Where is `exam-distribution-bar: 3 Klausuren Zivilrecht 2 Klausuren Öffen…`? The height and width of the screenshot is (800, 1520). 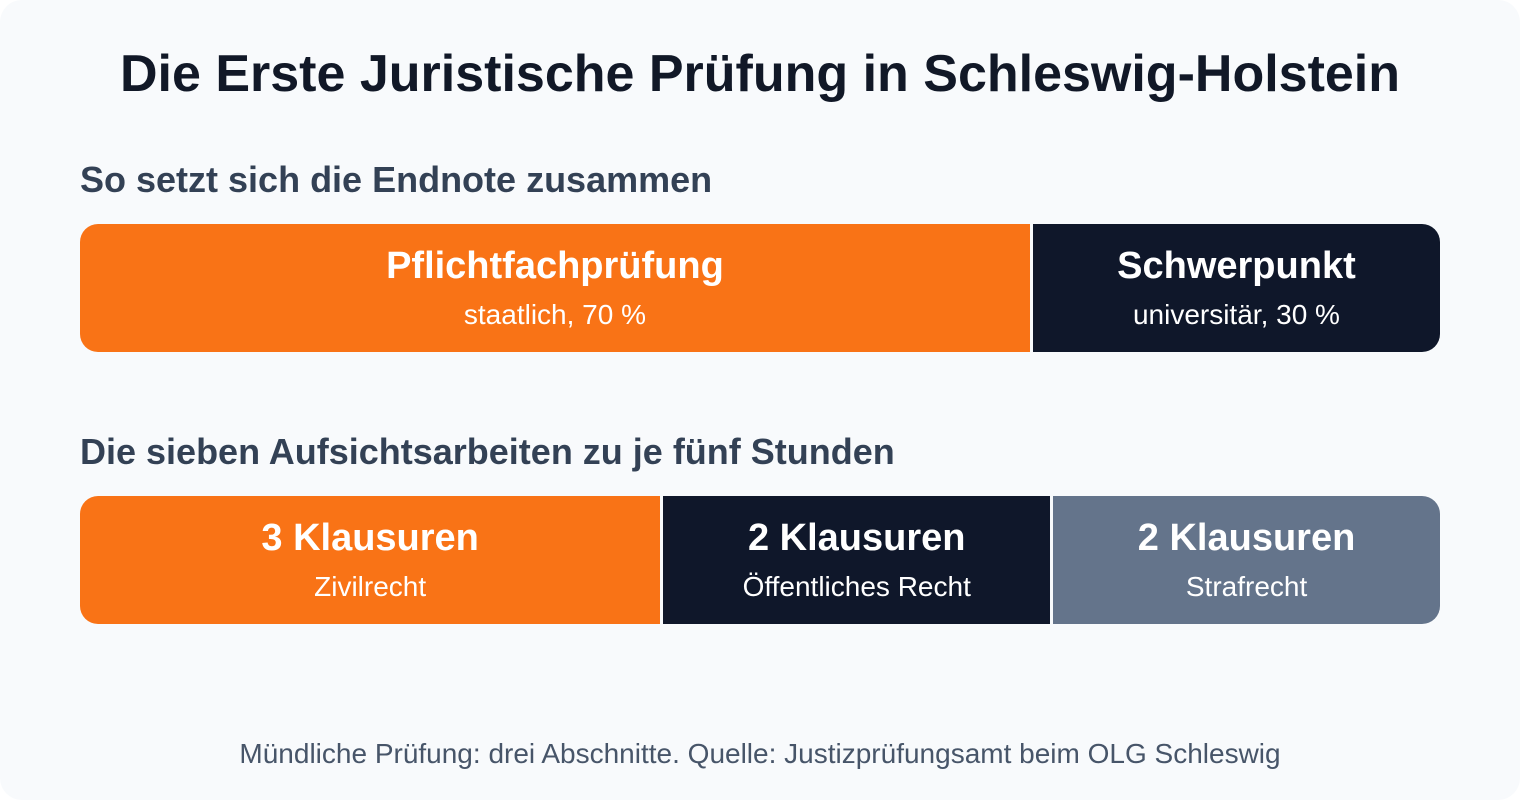 exam-distribution-bar: 3 Klausuren Zivilrecht 2 Klausuren Öffen… is located at coordinates (760, 560).